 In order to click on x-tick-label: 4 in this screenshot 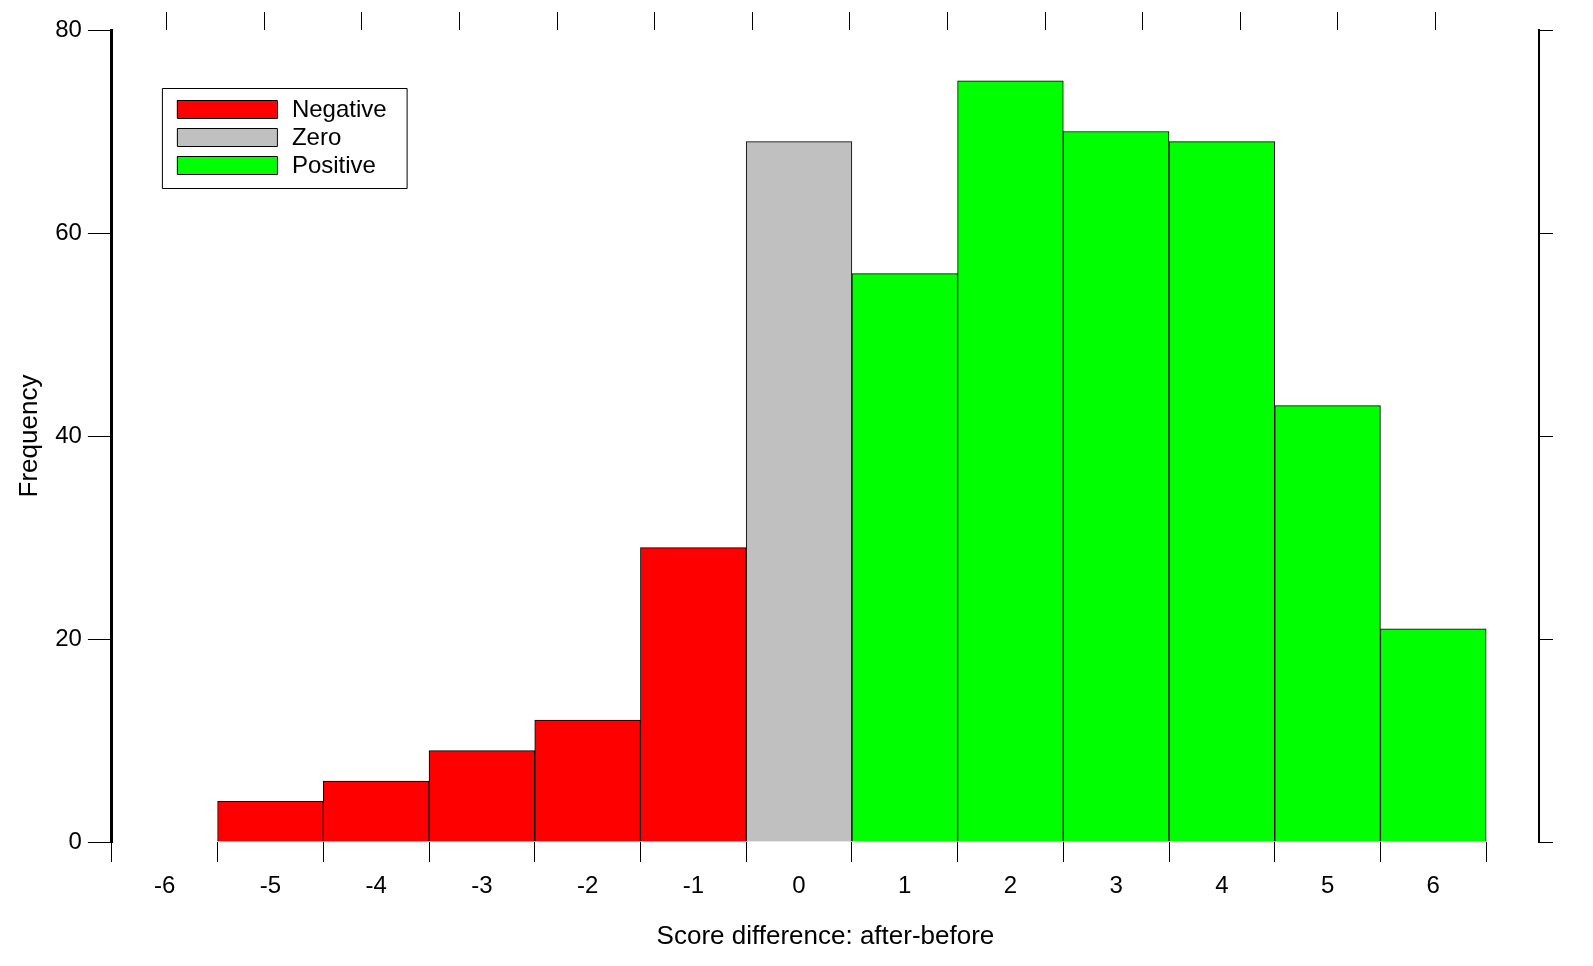, I will do `click(1222, 885)`.